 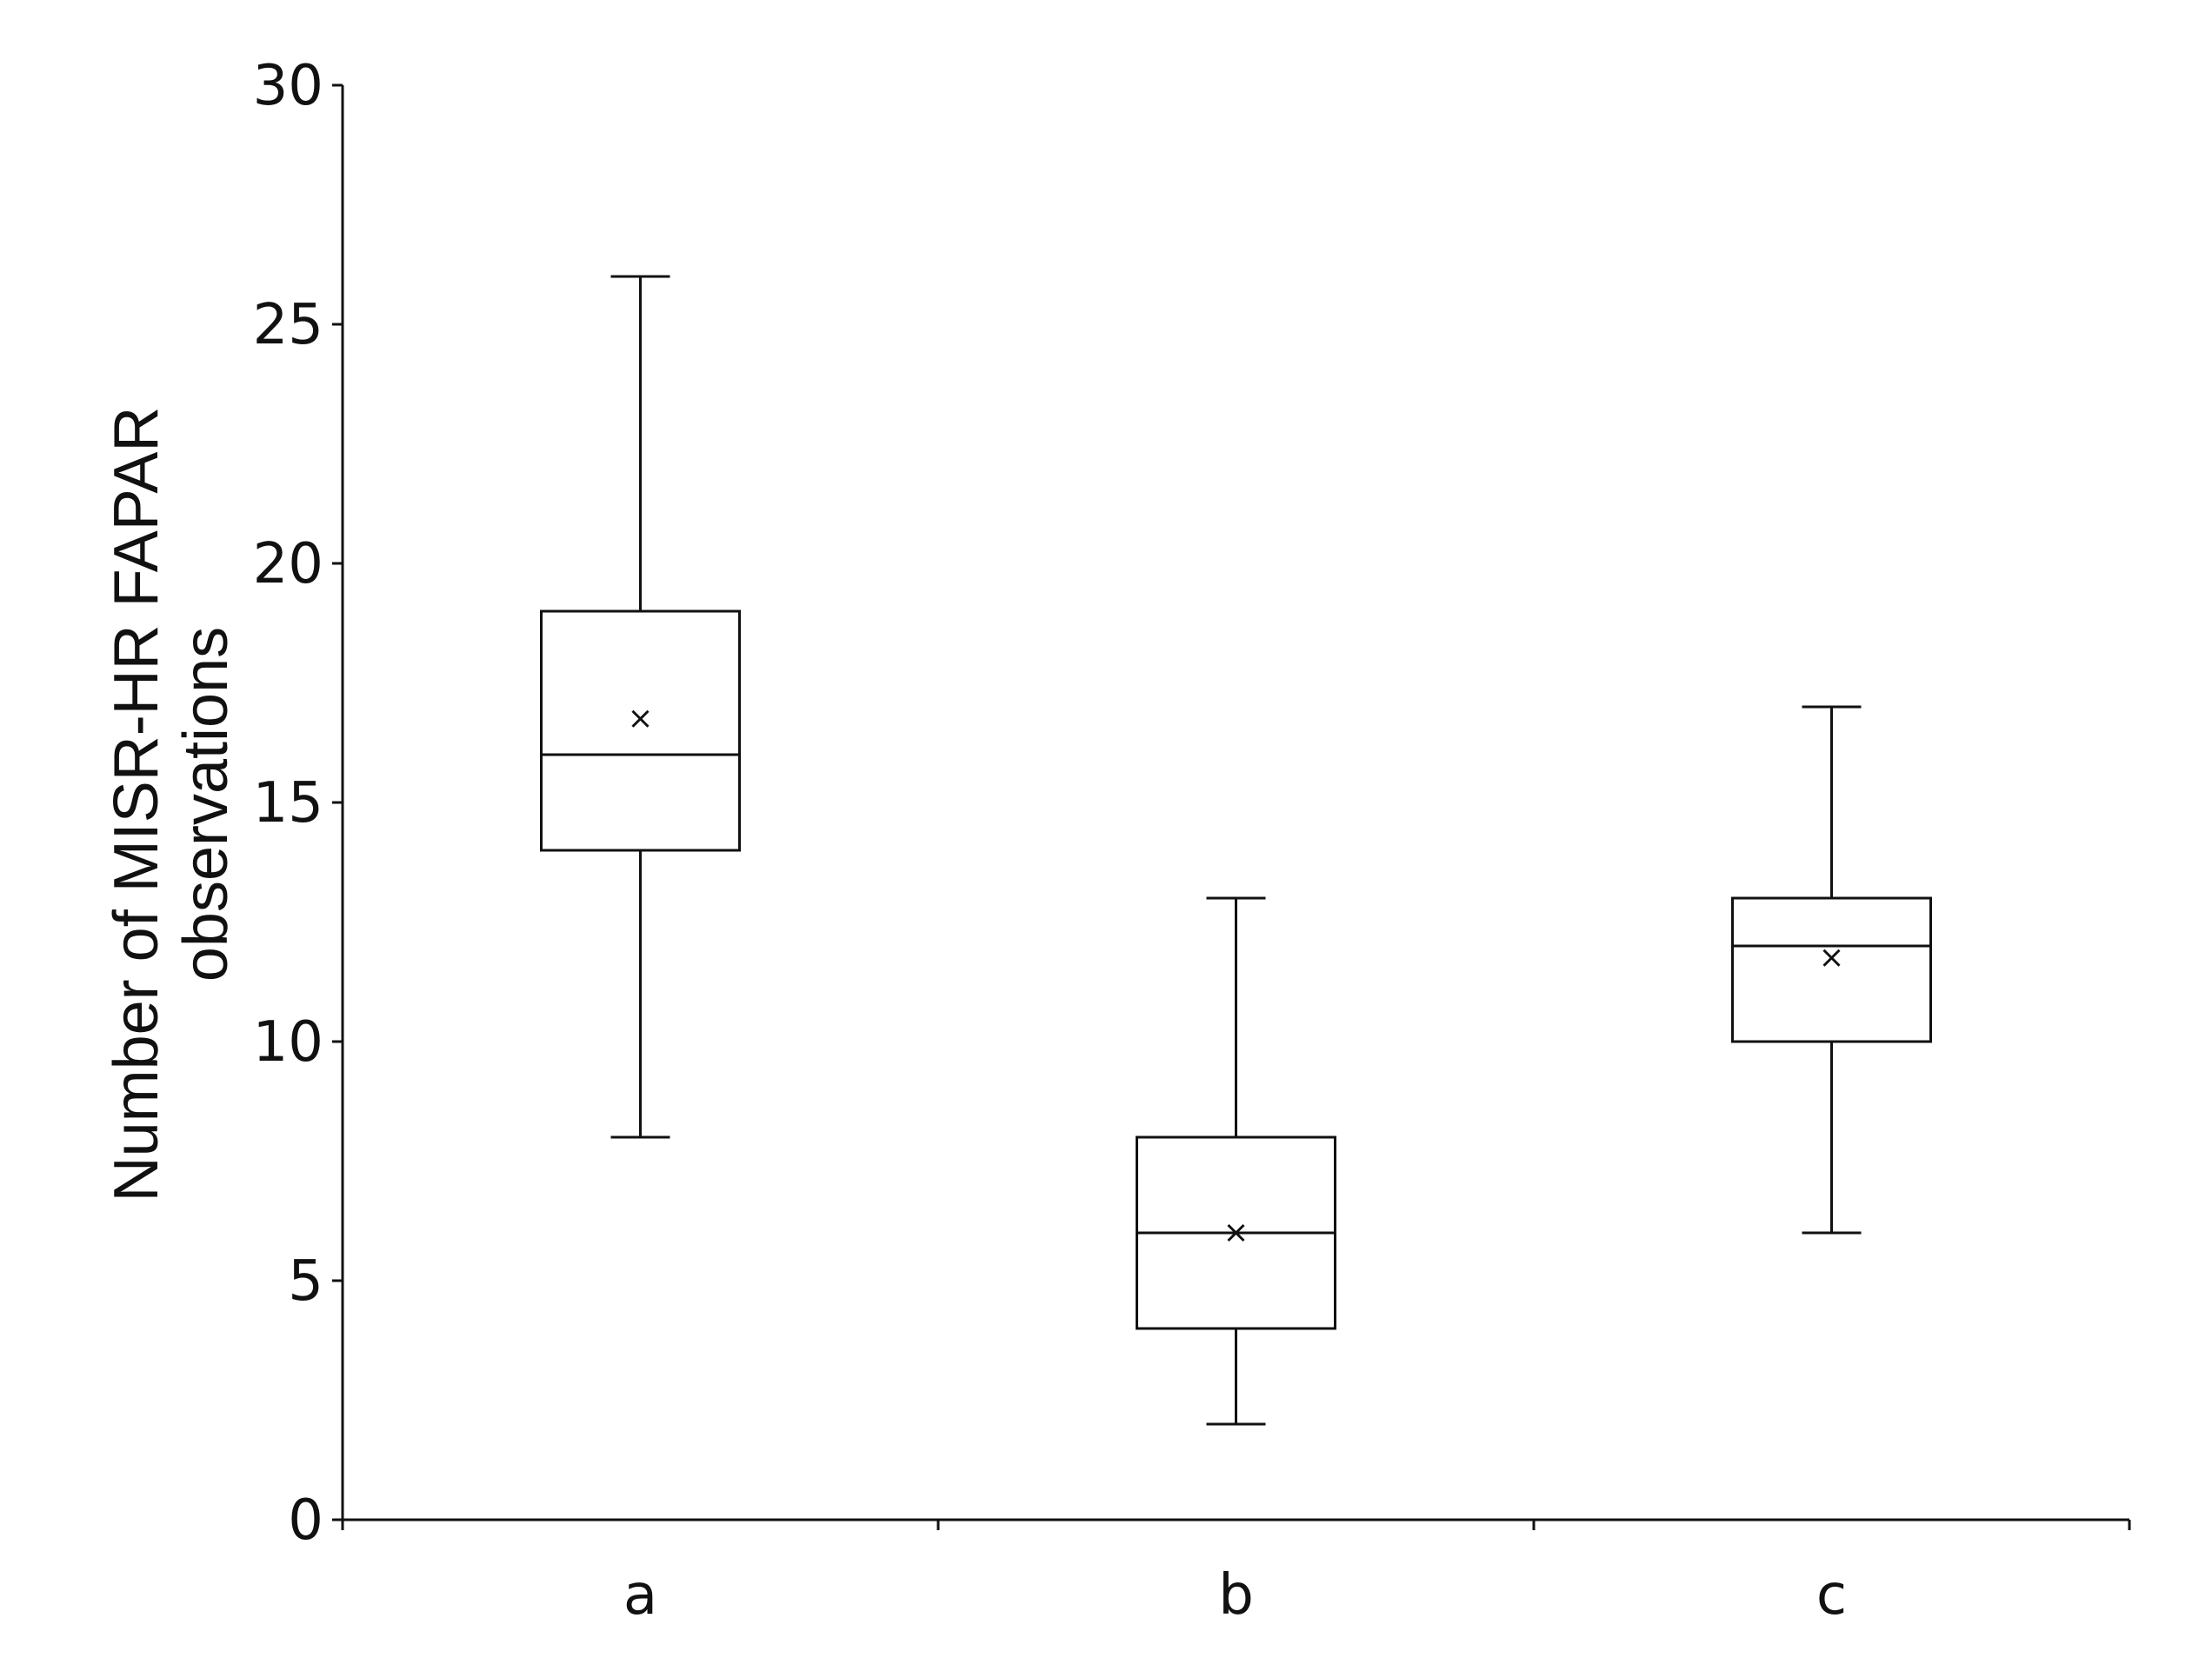 I want to click on x-axis: a b c, so click(x=1236, y=1573).